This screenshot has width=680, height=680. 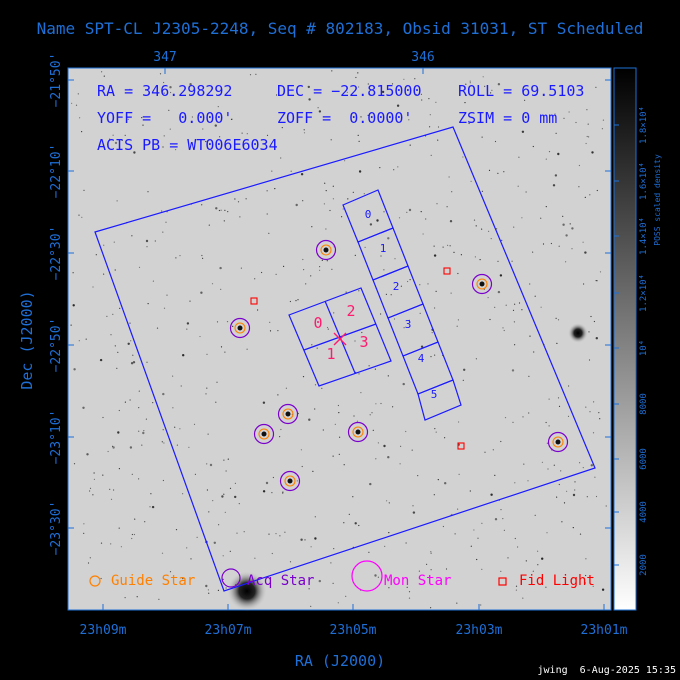 I want to click on mon-star-legend-icon, so click(x=367, y=576).